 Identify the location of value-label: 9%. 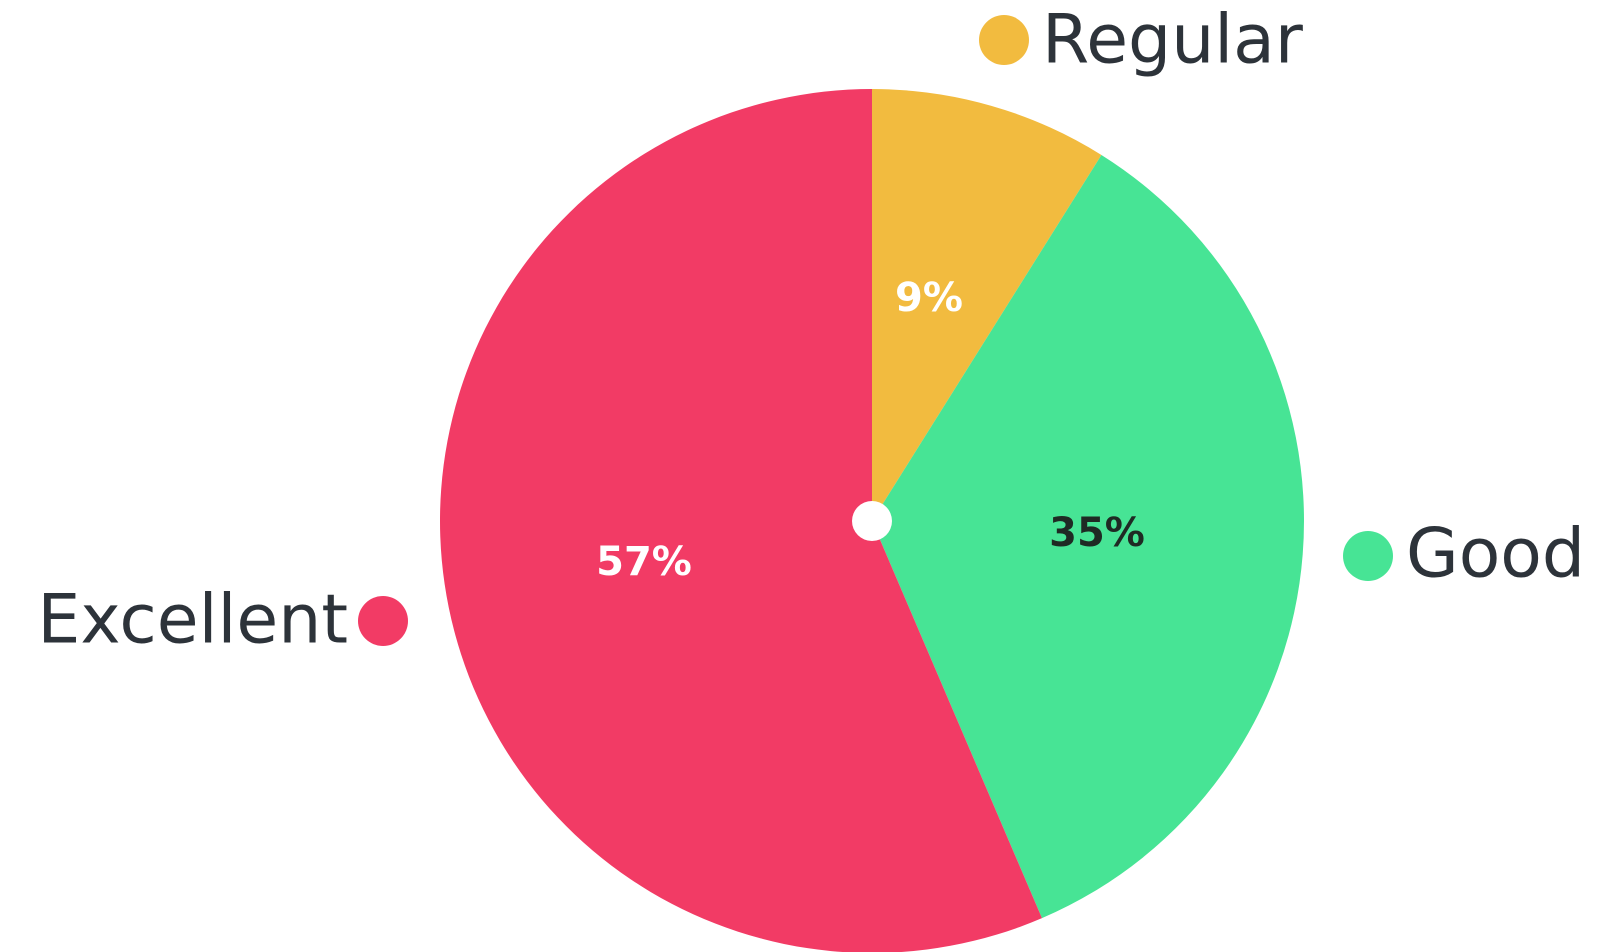
(929, 298).